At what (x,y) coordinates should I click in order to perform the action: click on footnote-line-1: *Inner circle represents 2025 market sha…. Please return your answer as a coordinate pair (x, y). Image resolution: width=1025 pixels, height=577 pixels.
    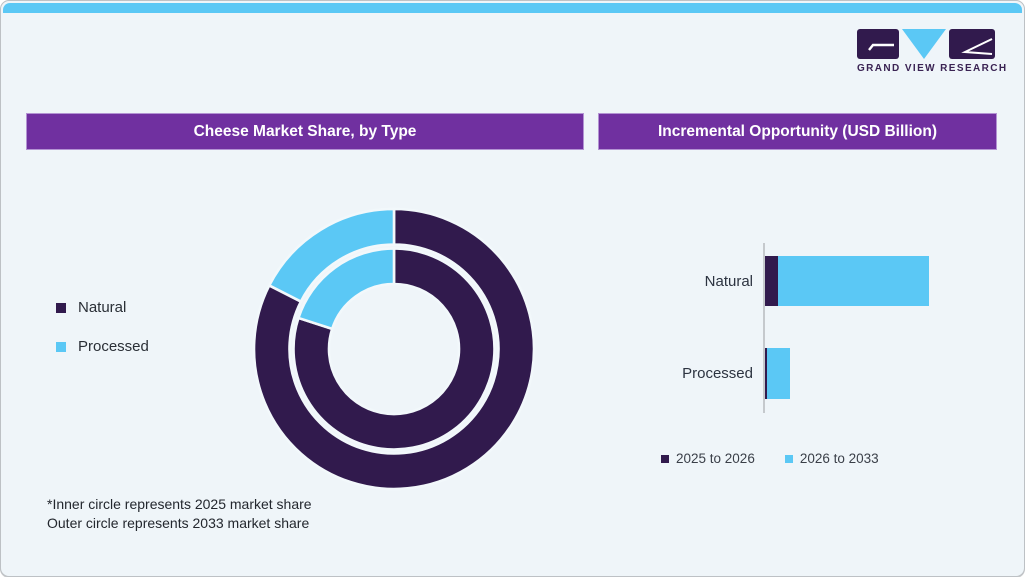
    Looking at the image, I should click on (179, 504).